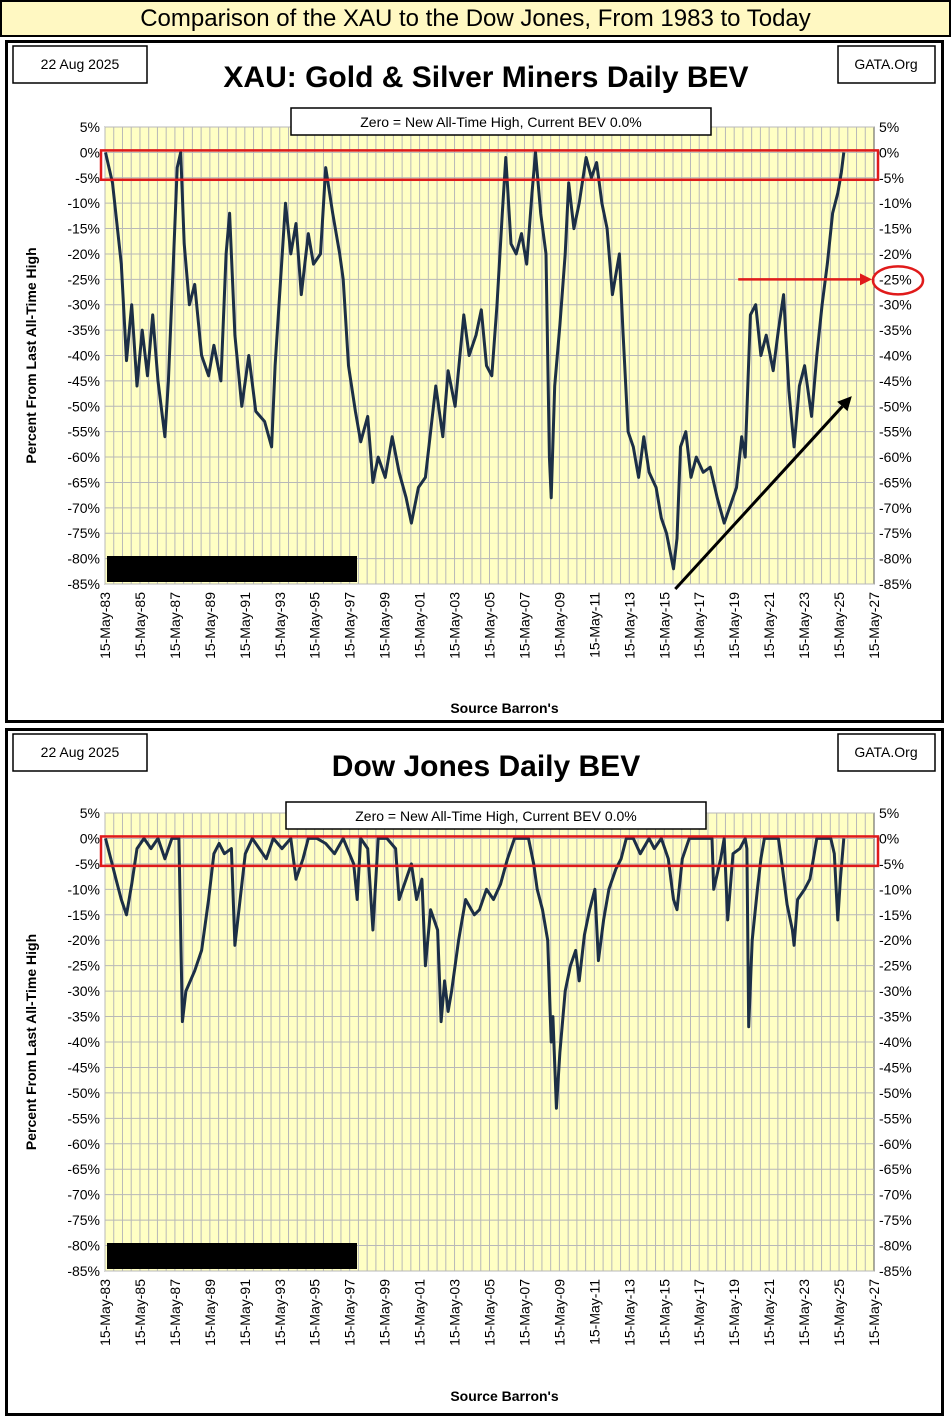  I want to click on x-tick-label: 15-May-97, so click(350, 625).